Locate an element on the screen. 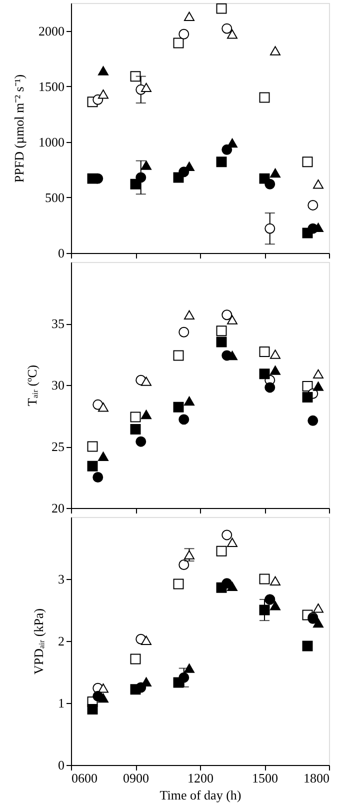  y-tick-label: 3 is located at coordinates (61, 579).